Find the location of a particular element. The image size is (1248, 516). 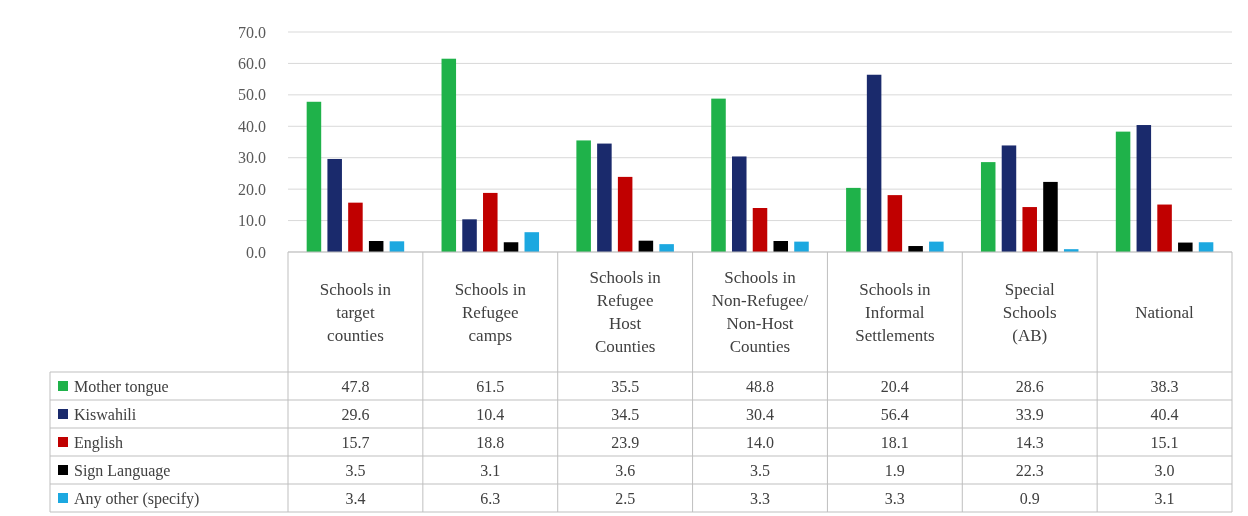

x-tick-label: Schools in Informal Settlements is located at coordinates (895, 312).